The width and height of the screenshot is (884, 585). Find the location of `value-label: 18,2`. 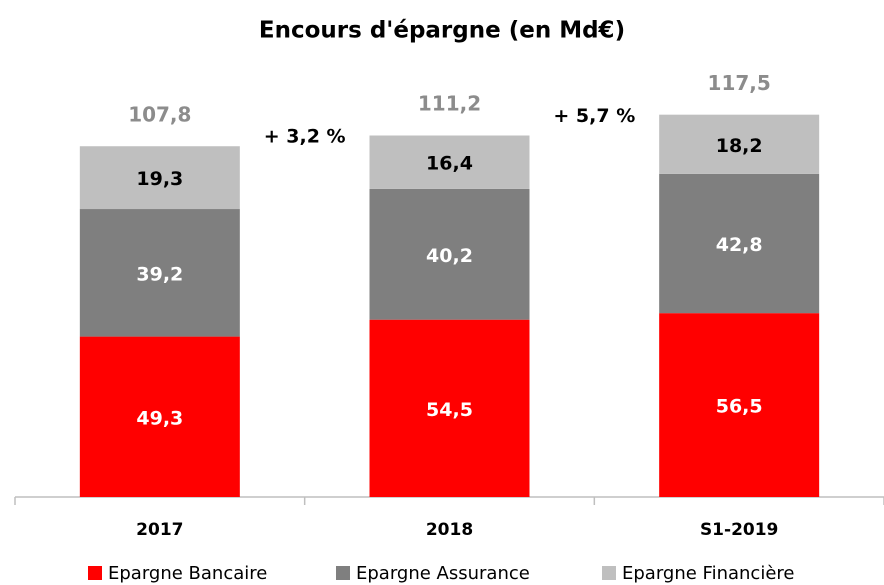

value-label: 18,2 is located at coordinates (739, 146).